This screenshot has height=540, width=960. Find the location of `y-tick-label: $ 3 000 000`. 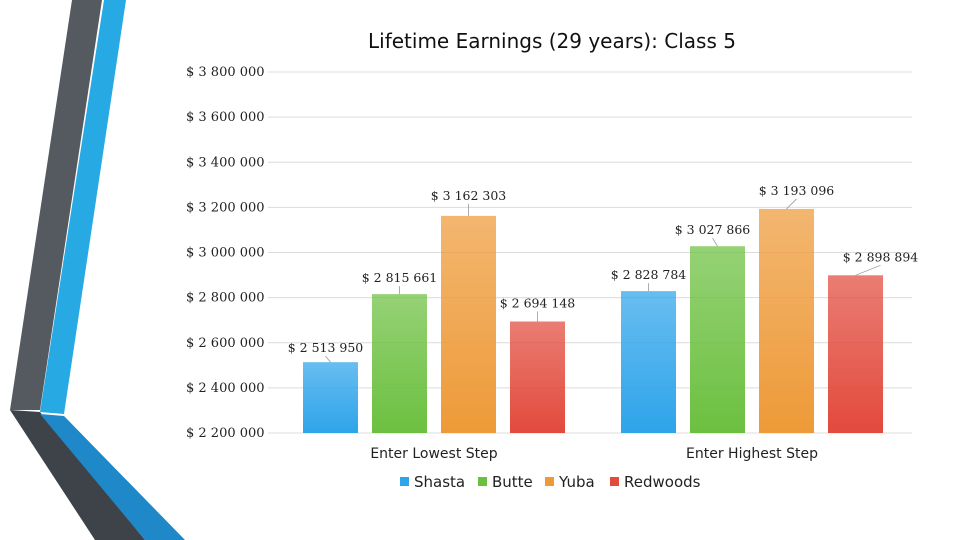

y-tick-label: $ 3 000 000 is located at coordinates (225, 253).